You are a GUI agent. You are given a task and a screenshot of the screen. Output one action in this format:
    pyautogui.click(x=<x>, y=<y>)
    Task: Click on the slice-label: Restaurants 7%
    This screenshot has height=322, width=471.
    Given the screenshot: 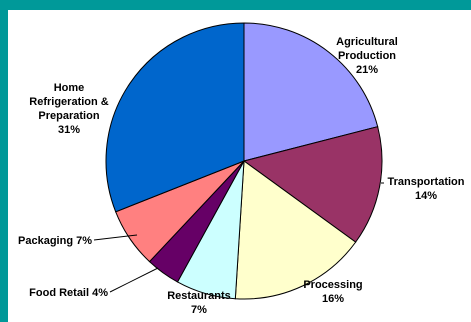 What is the action you would take?
    pyautogui.click(x=199, y=303)
    